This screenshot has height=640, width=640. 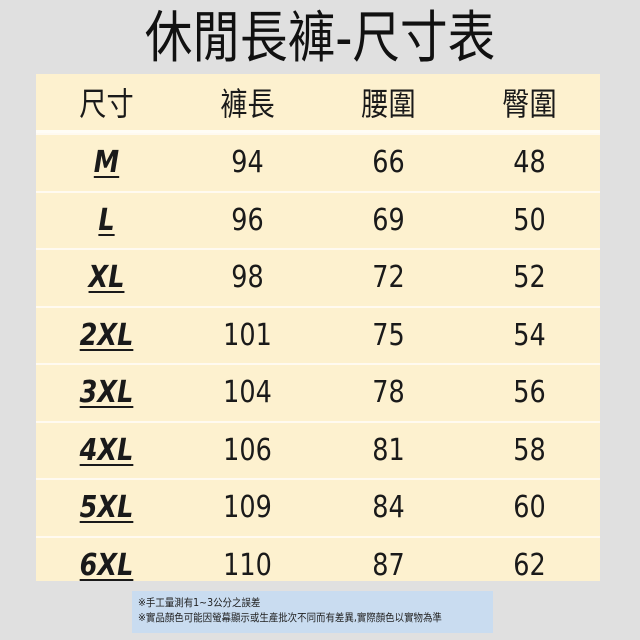 What do you see at coordinates (320, 38) in the screenshot?
I see `page-title: 休閒長褲-尺寸表` at bounding box center [320, 38].